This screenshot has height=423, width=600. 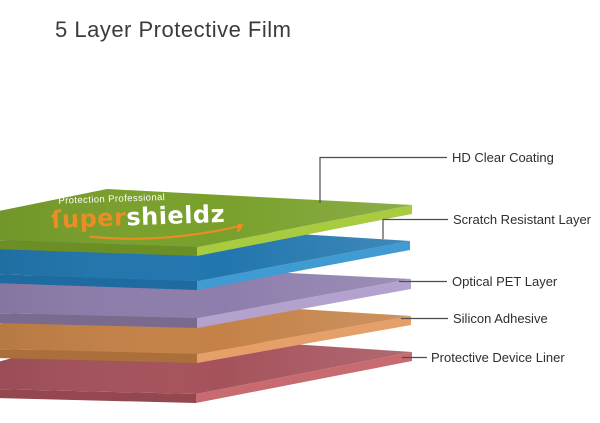 What do you see at coordinates (522, 219) in the screenshot?
I see `label-scratch-resistant: Scratch Resistant Layer` at bounding box center [522, 219].